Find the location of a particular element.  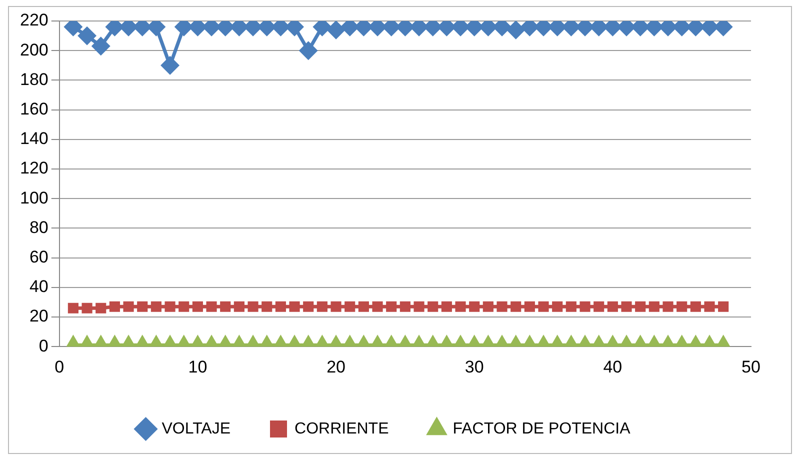

y-tick-label: 80 is located at coordinates (38, 227).